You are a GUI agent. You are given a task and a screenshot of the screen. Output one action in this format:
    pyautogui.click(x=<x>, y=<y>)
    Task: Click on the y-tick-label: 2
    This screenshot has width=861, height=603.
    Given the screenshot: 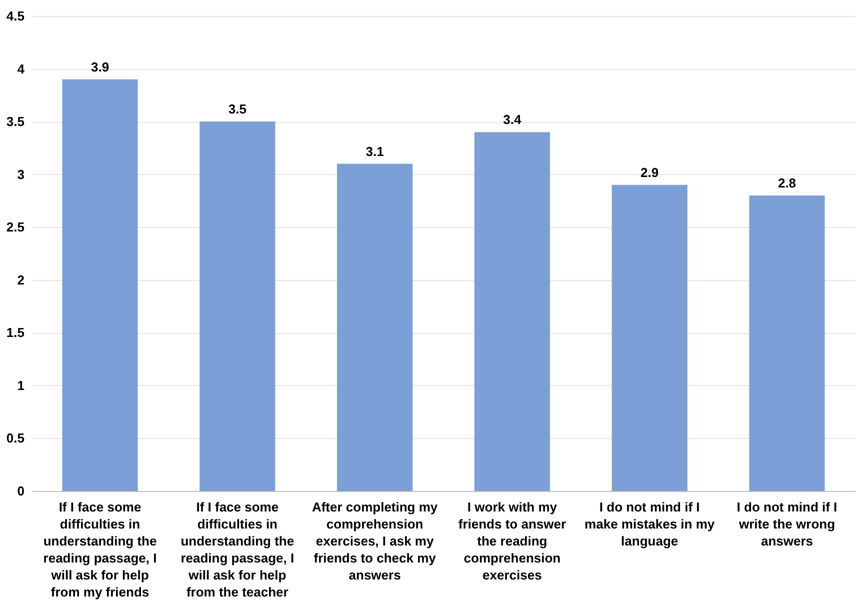 What is the action you would take?
    pyautogui.click(x=20, y=280)
    